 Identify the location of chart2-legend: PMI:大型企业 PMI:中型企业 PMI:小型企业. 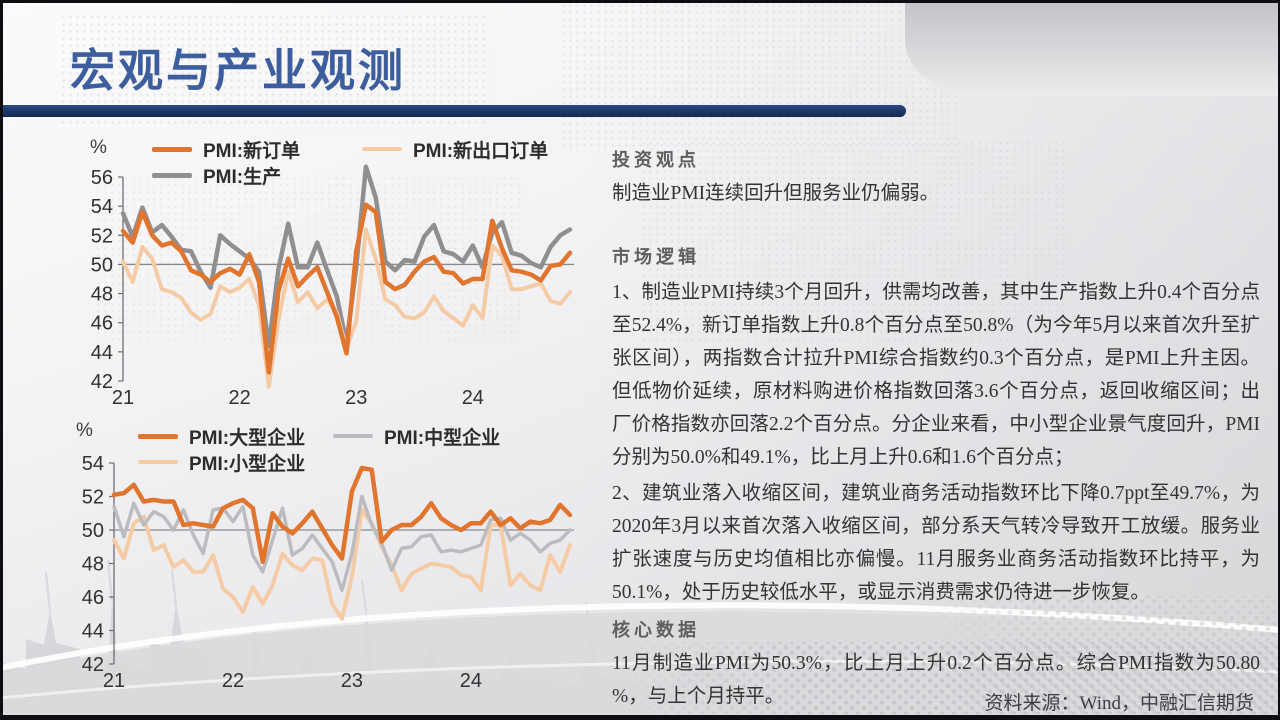
(319, 449).